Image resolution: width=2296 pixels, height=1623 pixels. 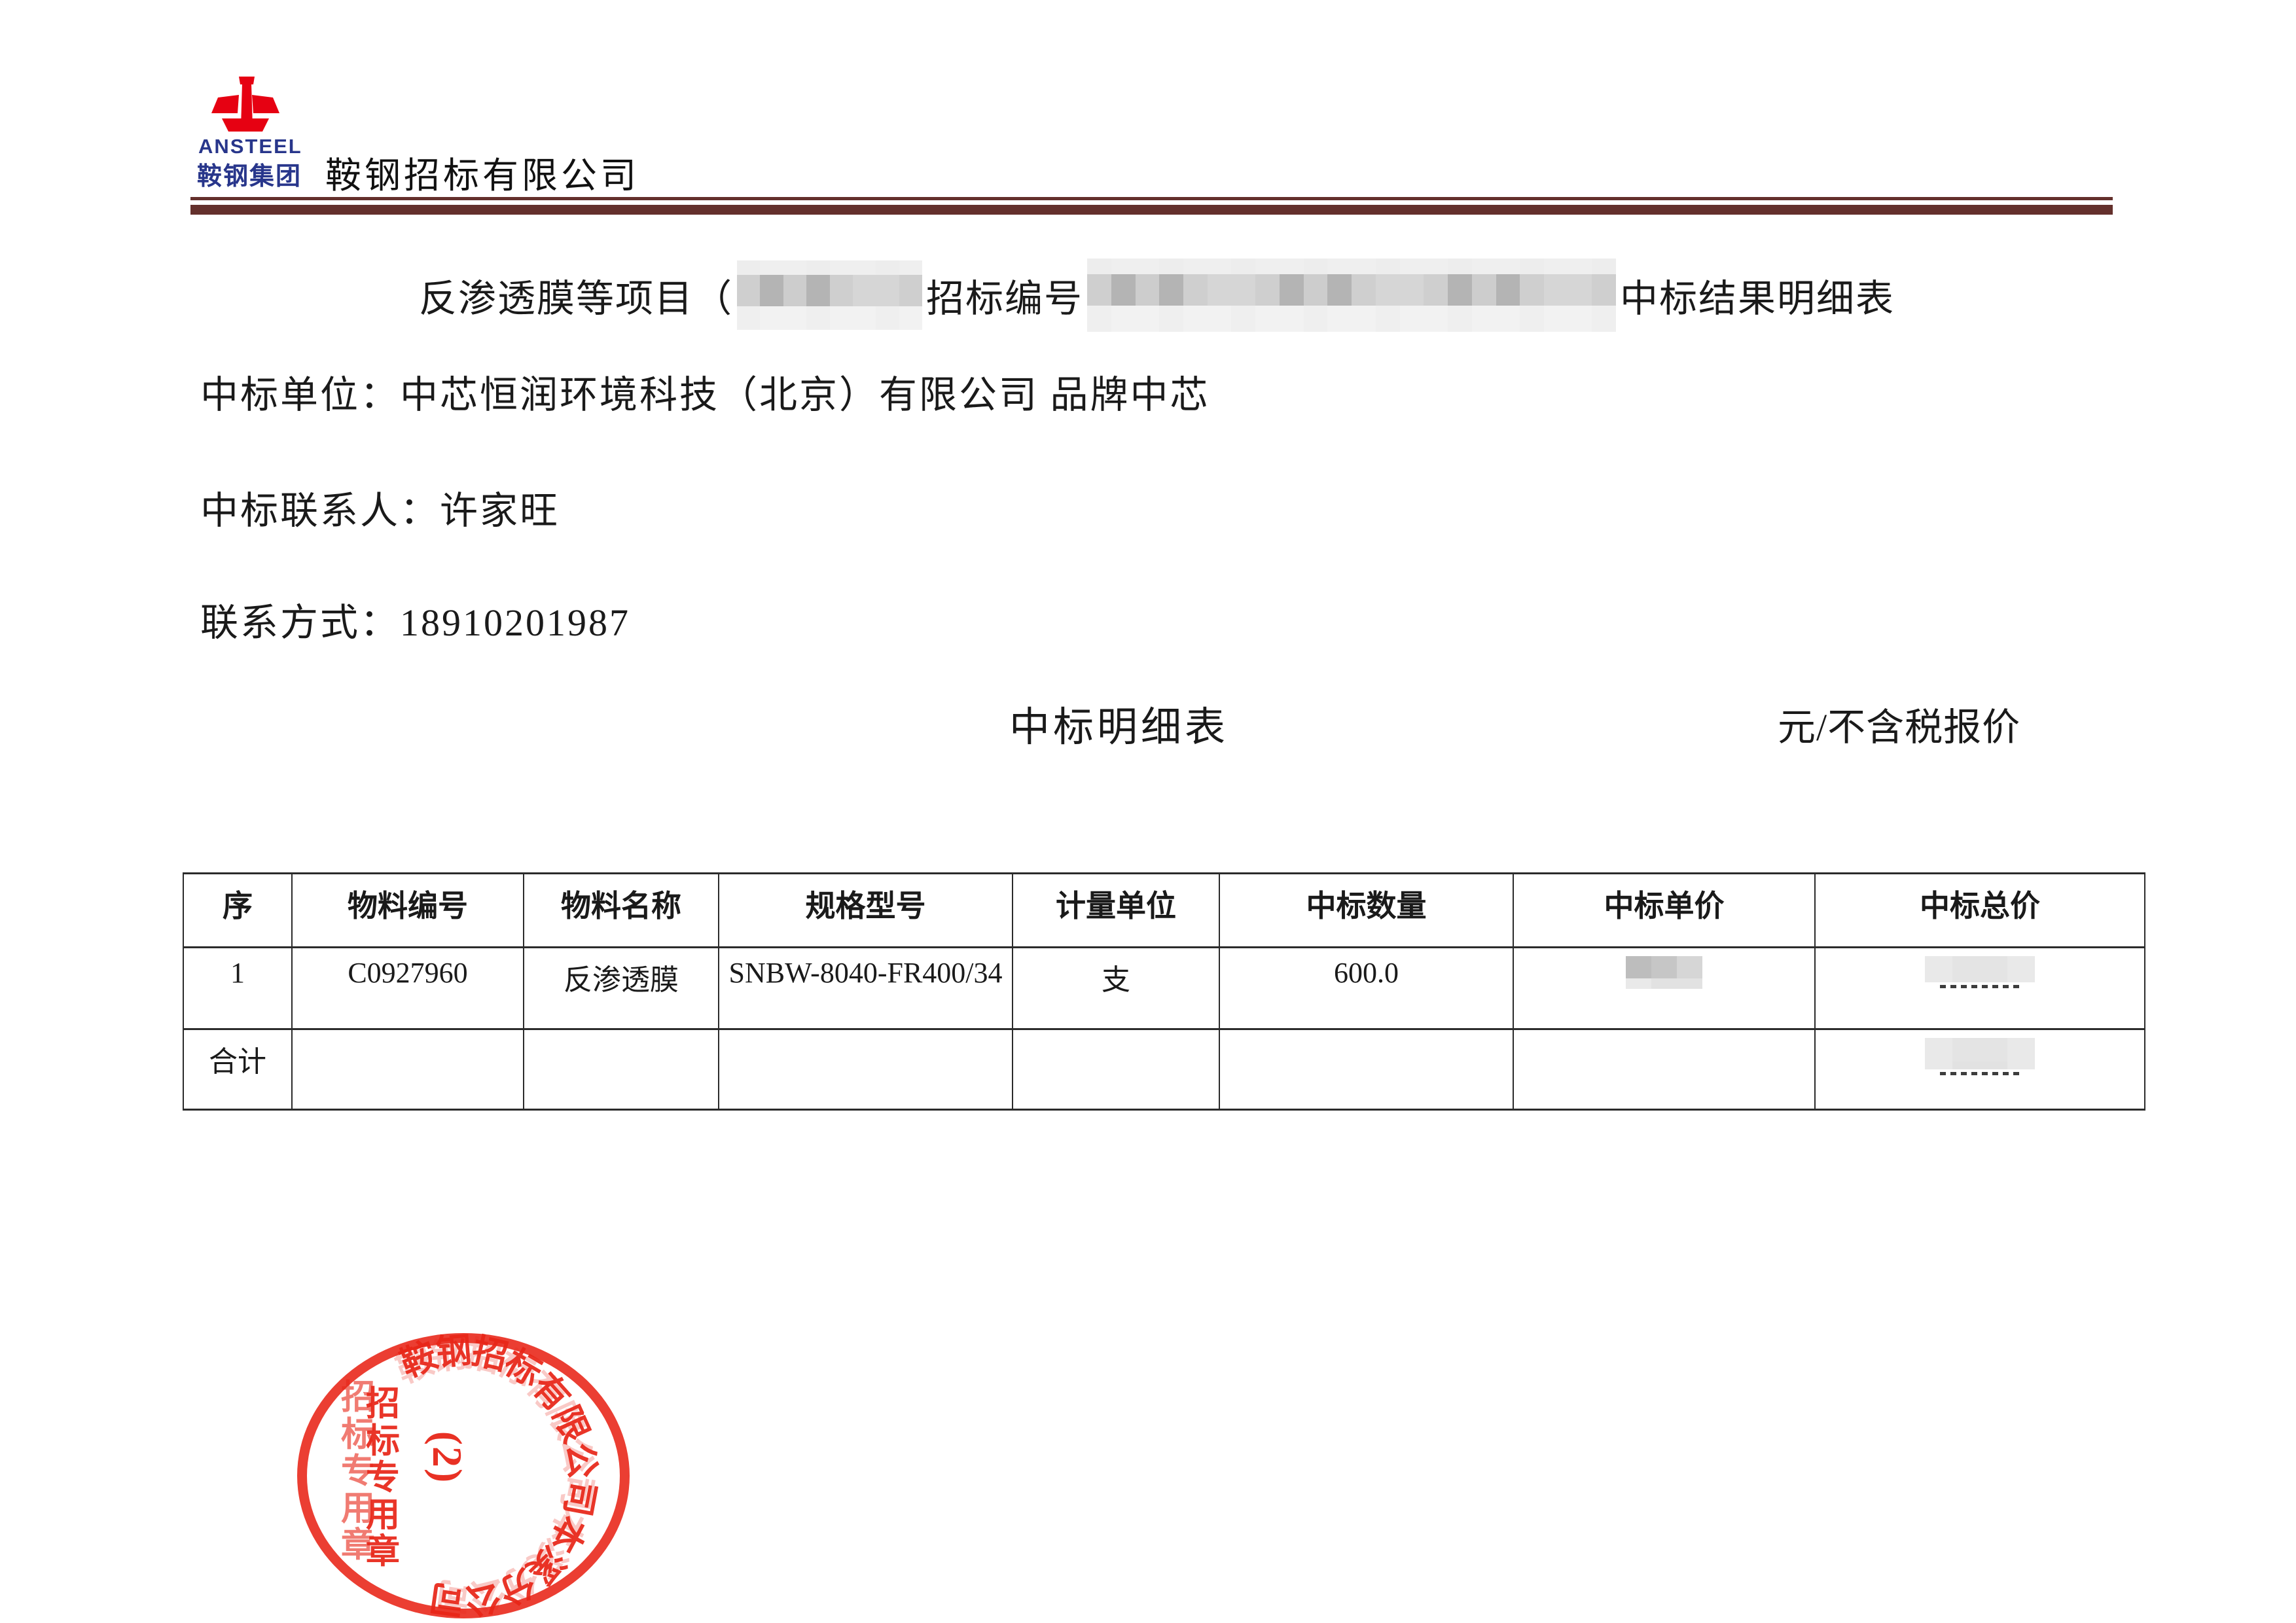 What do you see at coordinates (1119, 727) in the screenshot?
I see `detail-table-caption: 中标明细表` at bounding box center [1119, 727].